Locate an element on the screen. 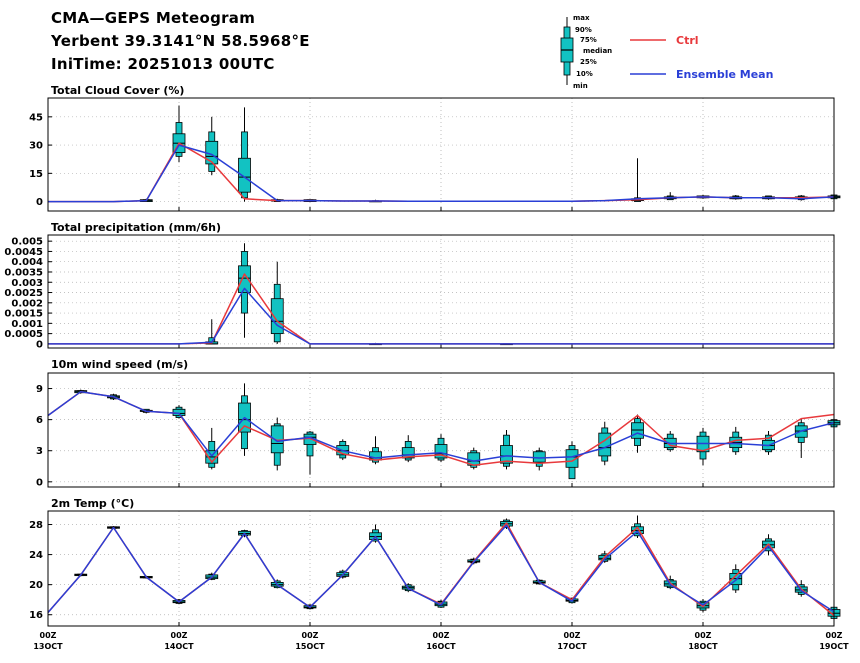 This screenshot has height=663, width=860. key-label-median: median is located at coordinates (597, 51).